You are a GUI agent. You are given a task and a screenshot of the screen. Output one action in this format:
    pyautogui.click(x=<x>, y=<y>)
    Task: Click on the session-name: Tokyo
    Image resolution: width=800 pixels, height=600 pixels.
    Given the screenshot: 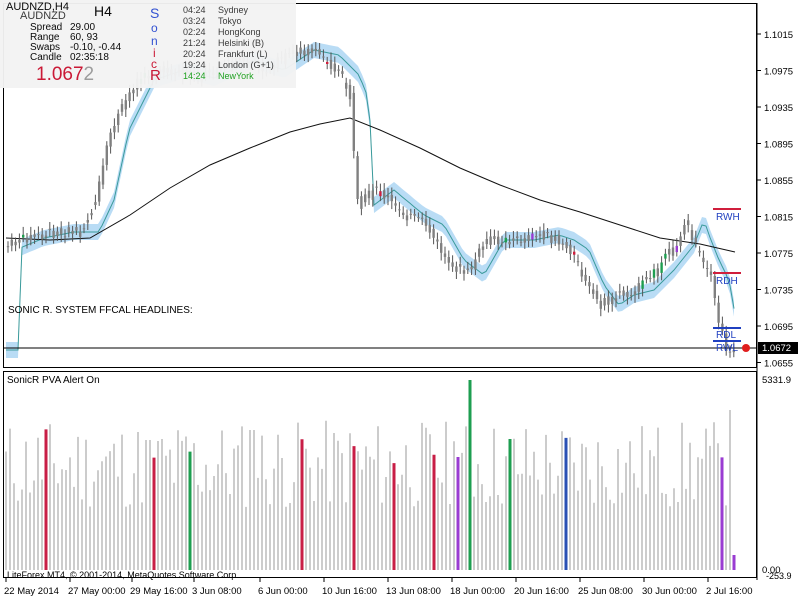 What is the action you would take?
    pyautogui.click(x=230, y=21)
    